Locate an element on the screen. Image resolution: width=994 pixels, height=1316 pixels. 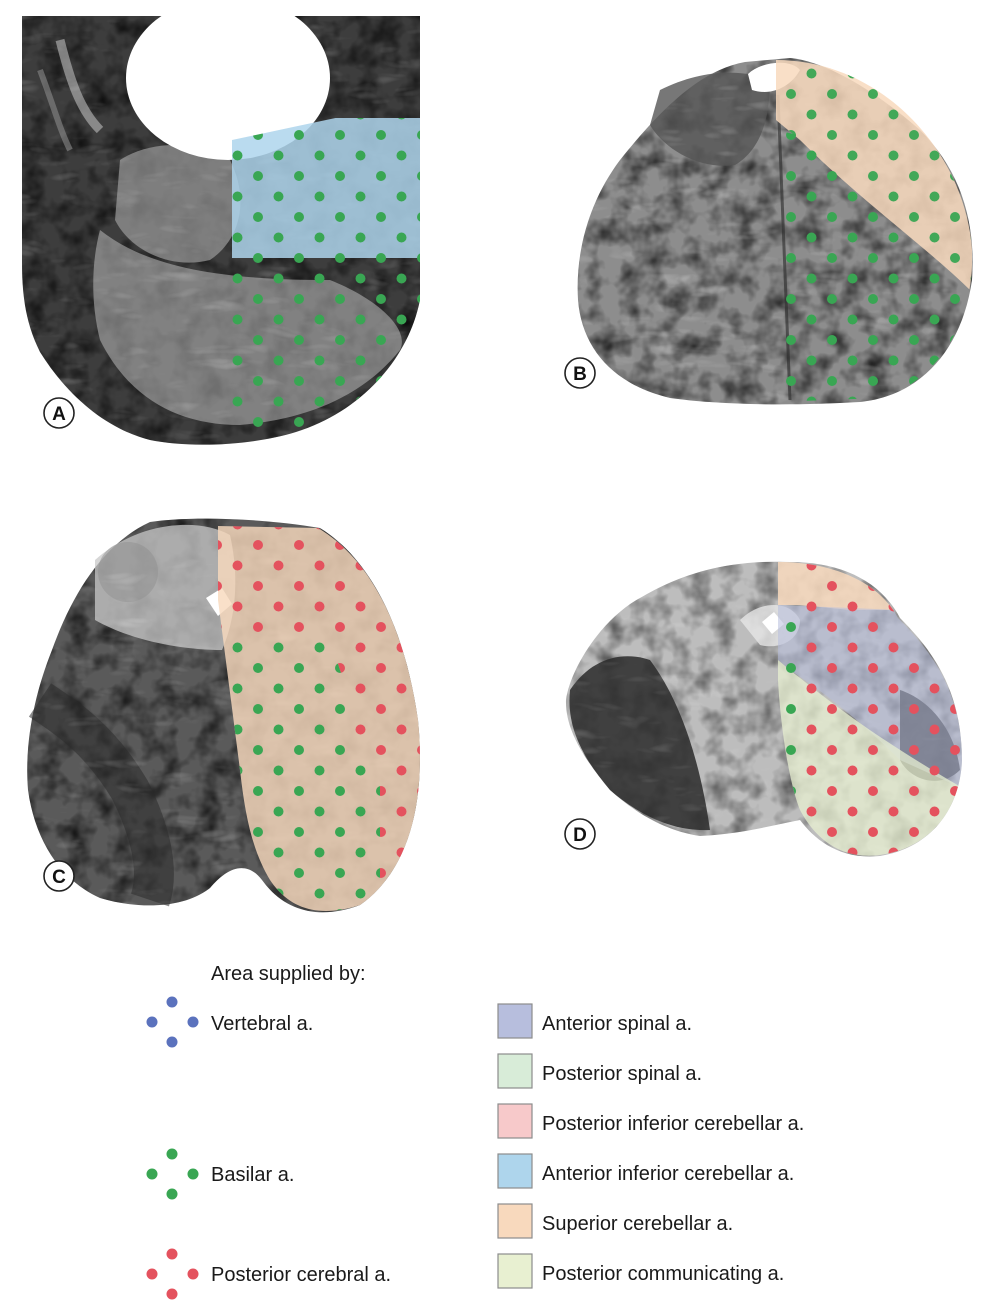
legend-item-anterior-spinal: Anterior spinal a. is located at coordinates (594, 1021).